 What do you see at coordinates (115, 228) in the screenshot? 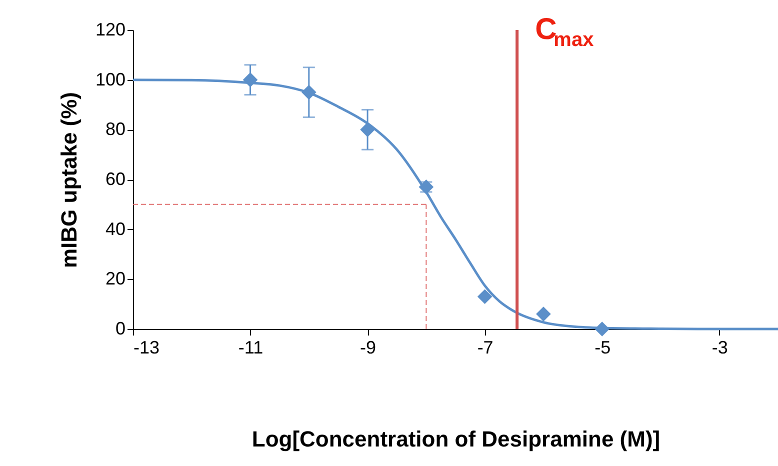
I see `y-tick-label: 40` at bounding box center [115, 228].